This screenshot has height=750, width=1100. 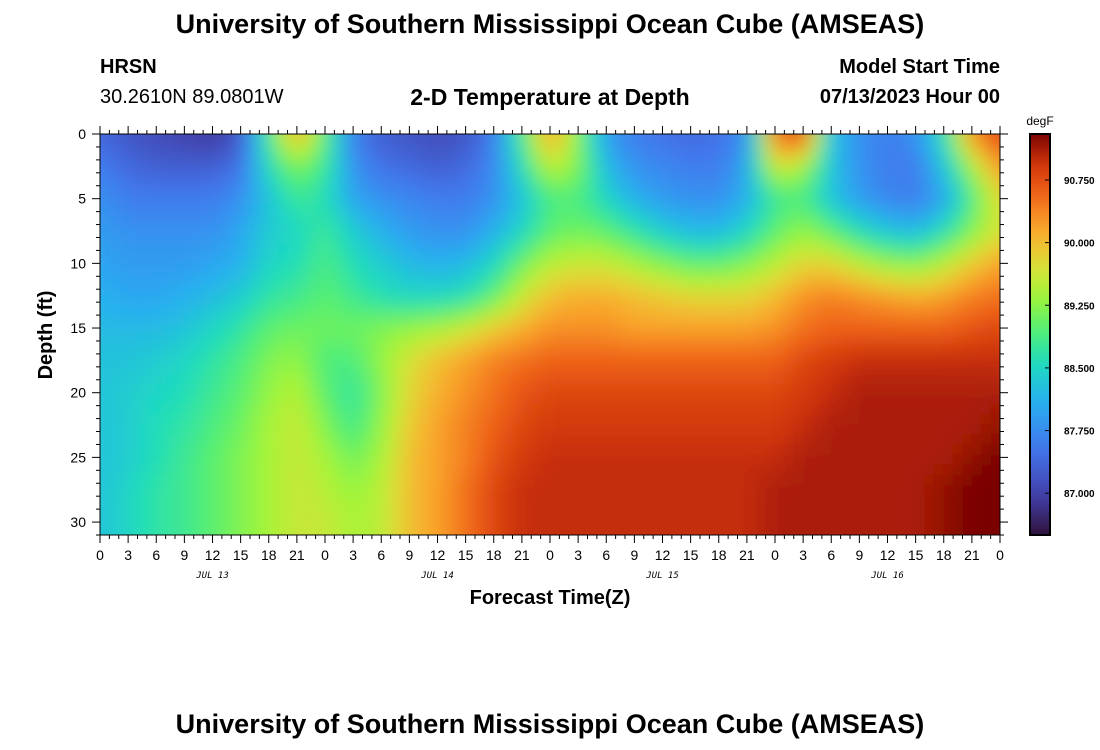 I want to click on x-tick-label: 9, so click(x=409, y=555).